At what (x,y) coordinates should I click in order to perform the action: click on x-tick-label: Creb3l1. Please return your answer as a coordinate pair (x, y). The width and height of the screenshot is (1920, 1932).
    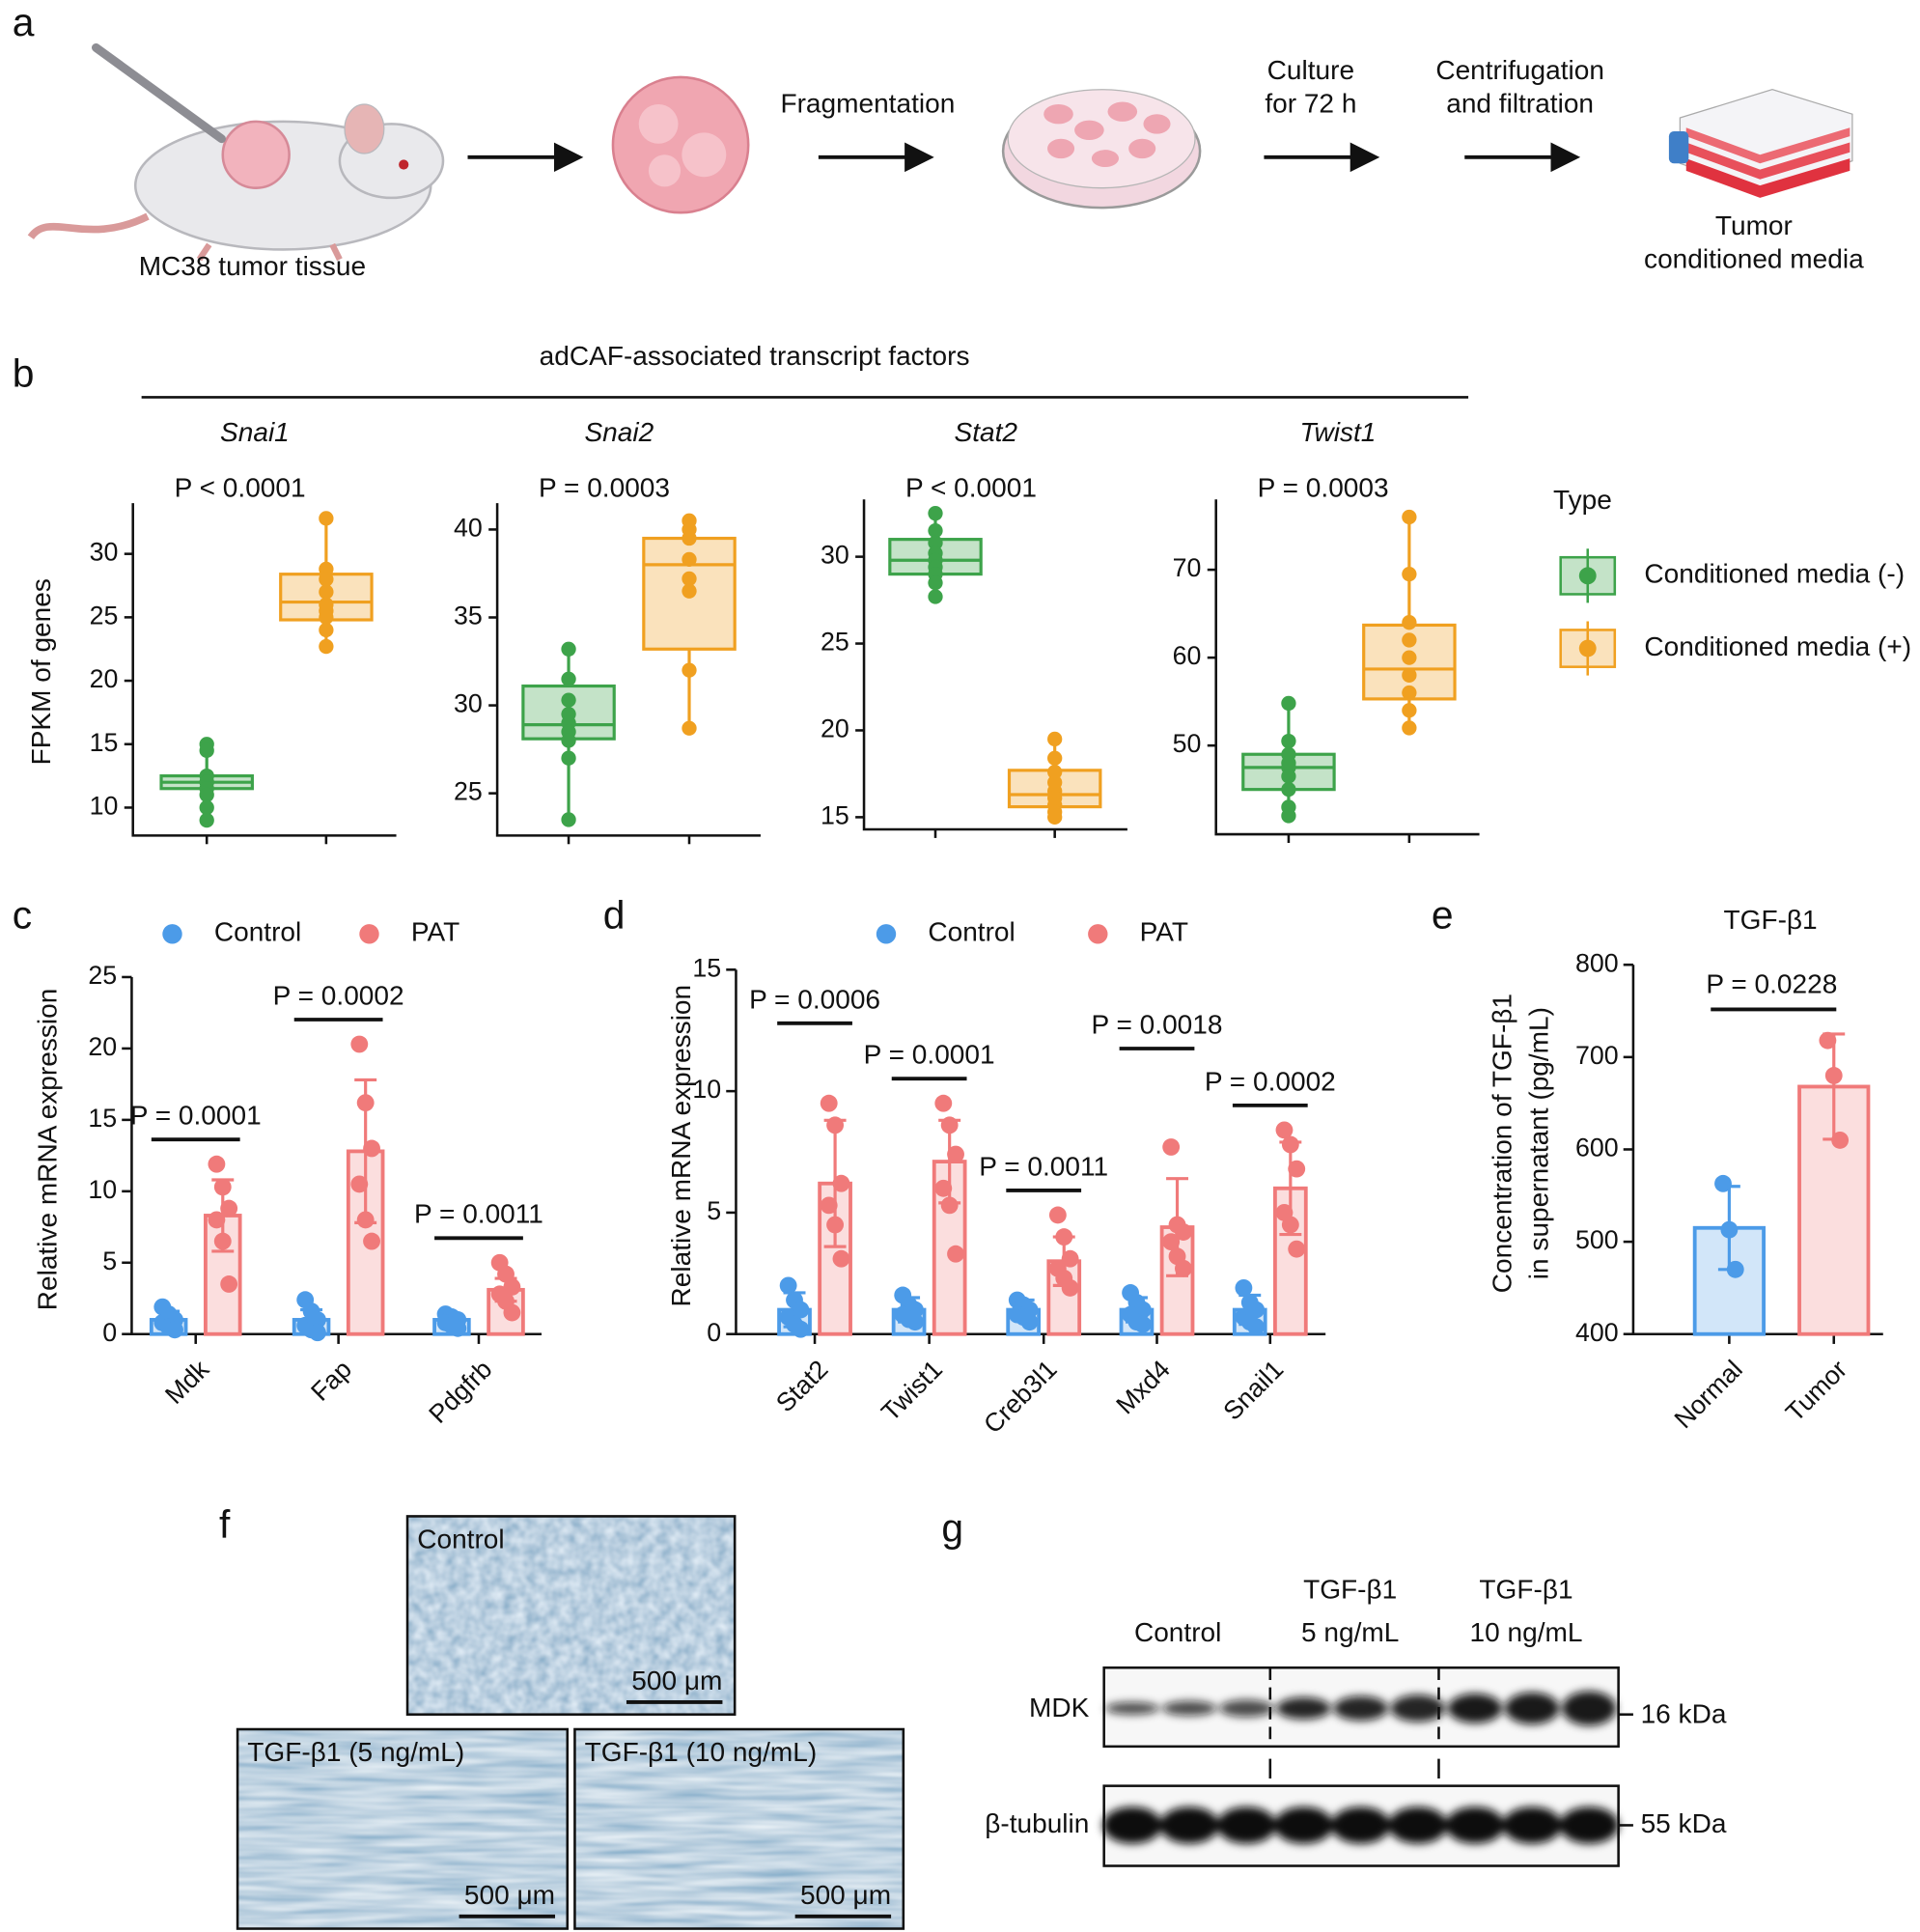
    Looking at the image, I should click on (1020, 1397).